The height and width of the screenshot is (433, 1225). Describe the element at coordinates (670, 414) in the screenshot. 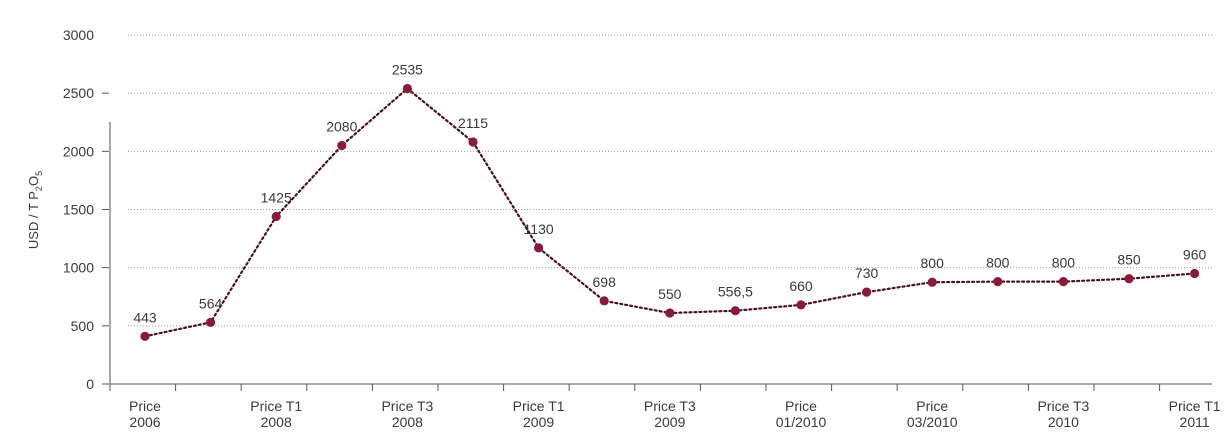

I see `x-tick-label: Price T3 2009` at that location.